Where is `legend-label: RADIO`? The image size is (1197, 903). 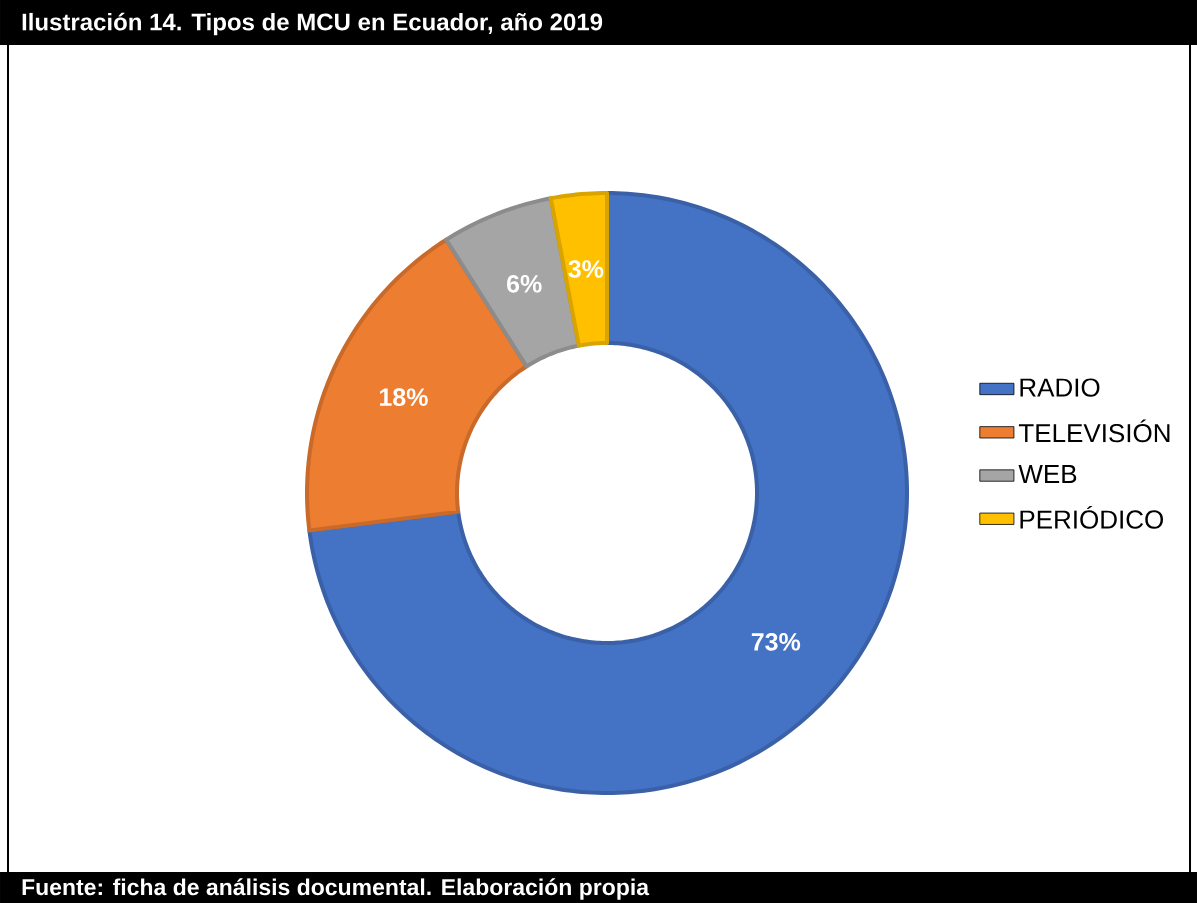 legend-label: RADIO is located at coordinates (1060, 387).